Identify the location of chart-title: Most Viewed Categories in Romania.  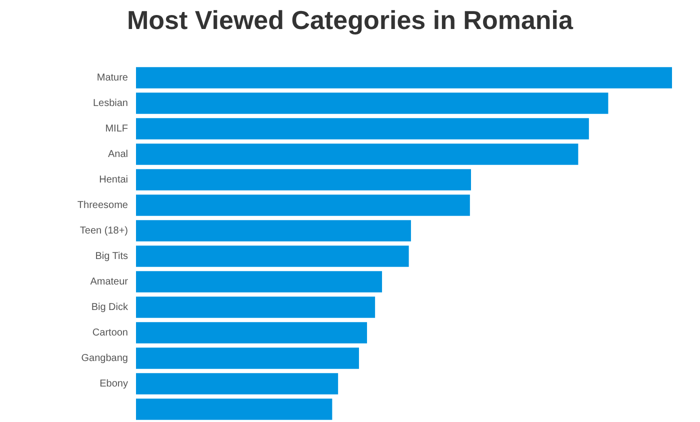
(350, 20).